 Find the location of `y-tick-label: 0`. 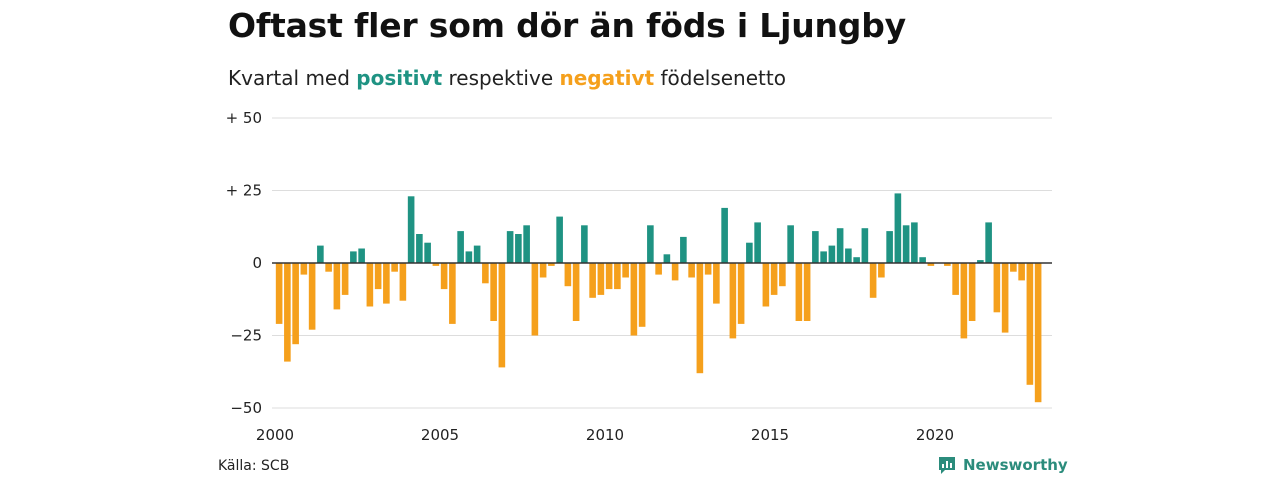

y-tick-label: 0 is located at coordinates (257, 263).